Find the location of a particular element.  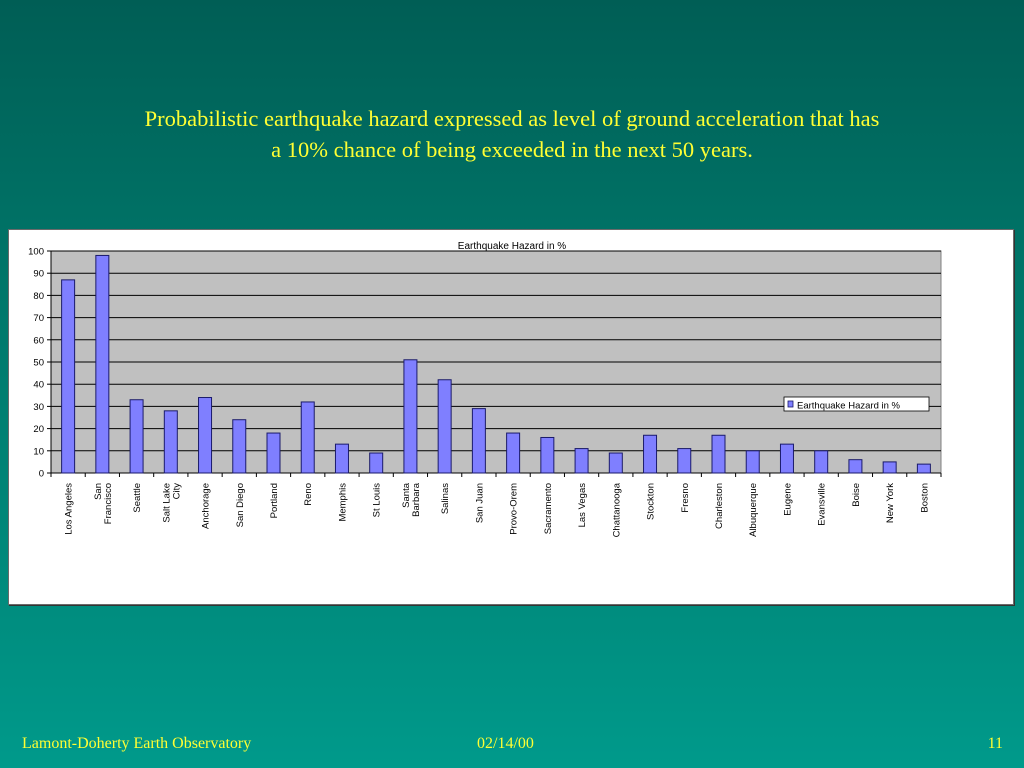

x-tick-label: Chattanooga is located at coordinates (616, 509).